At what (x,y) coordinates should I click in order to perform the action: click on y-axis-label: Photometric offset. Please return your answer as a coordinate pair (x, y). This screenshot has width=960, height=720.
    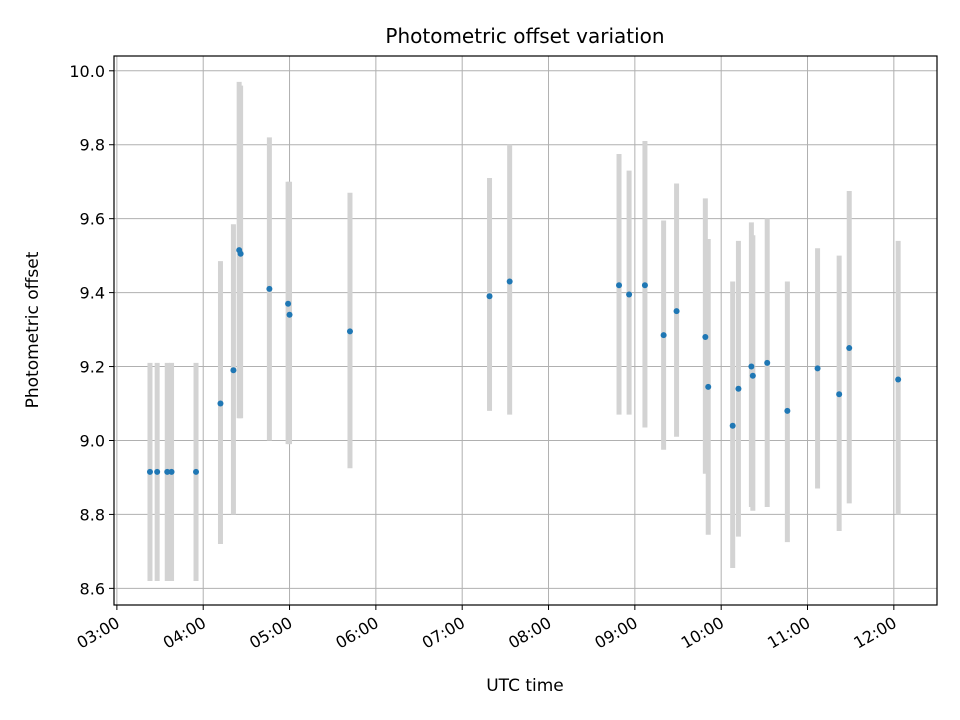
    Looking at the image, I should click on (33, 329).